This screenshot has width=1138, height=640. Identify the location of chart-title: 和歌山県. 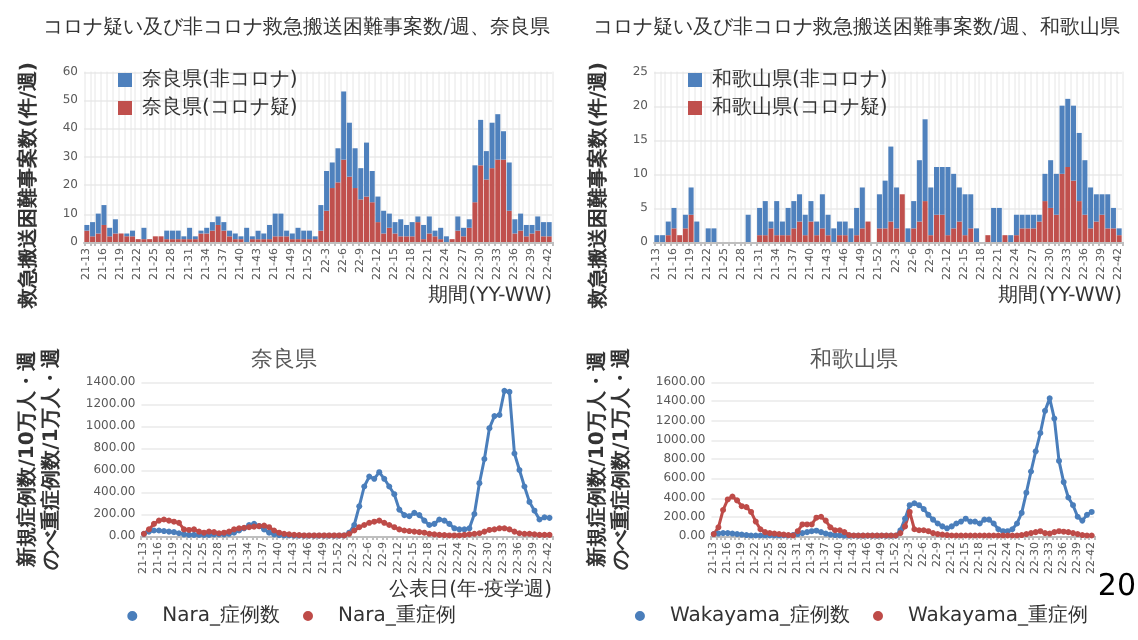
(854, 359).